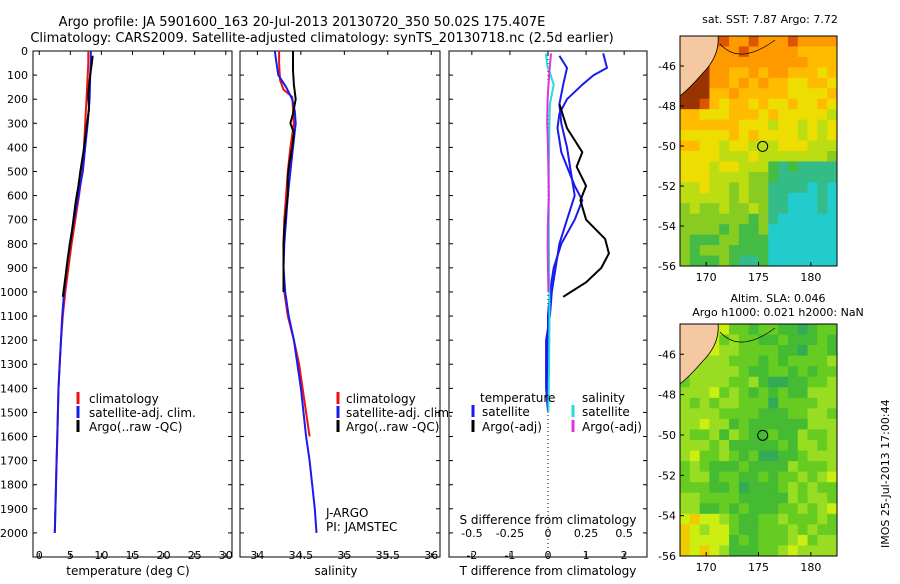  What do you see at coordinates (301, 555) in the screenshot?
I see `x-tick-label: 34.5` at bounding box center [301, 555].